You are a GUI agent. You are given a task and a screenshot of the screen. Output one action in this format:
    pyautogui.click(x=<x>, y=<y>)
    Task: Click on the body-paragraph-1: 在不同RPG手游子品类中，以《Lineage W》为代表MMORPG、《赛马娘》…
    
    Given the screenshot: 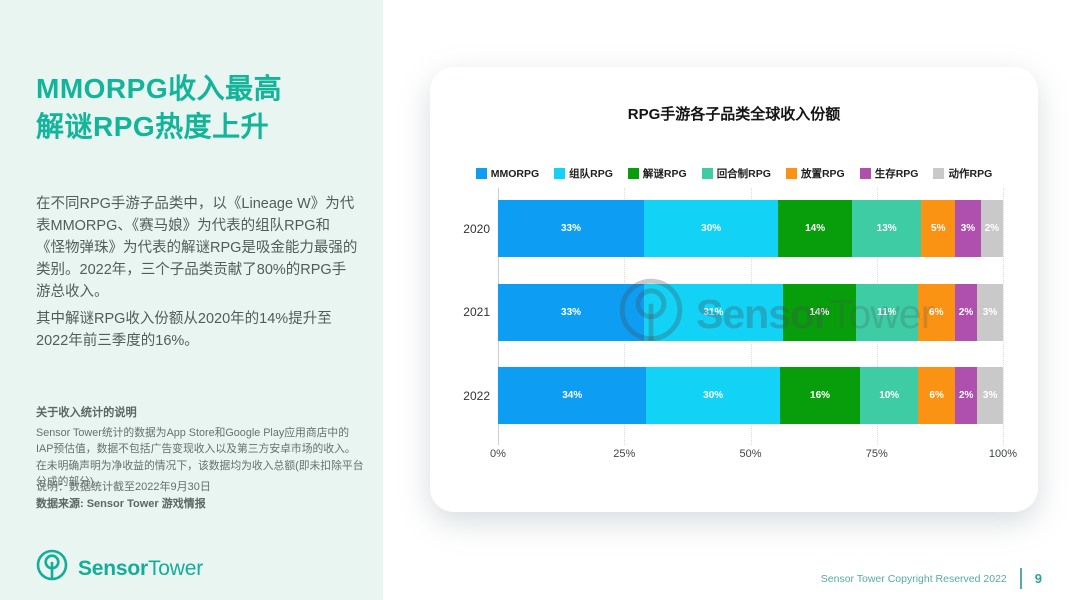 What is the action you would take?
    pyautogui.click(x=197, y=248)
    